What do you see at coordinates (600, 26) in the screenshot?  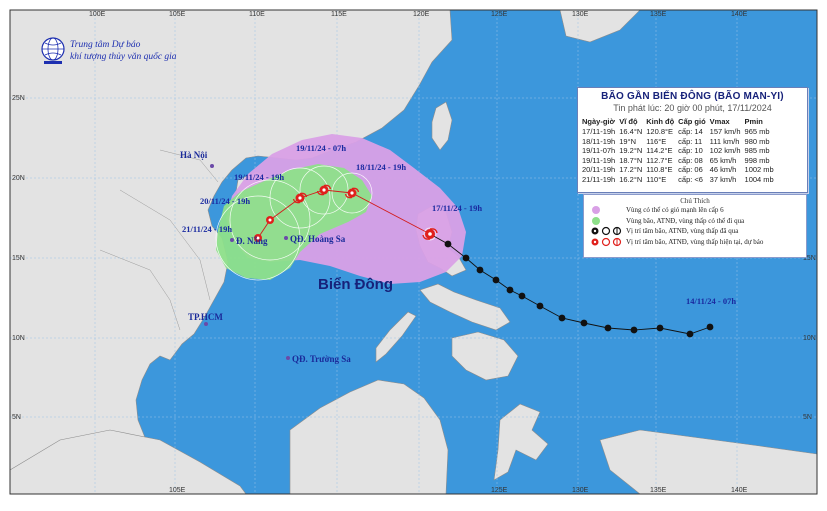 I see `ryukyu-islands` at bounding box center [600, 26].